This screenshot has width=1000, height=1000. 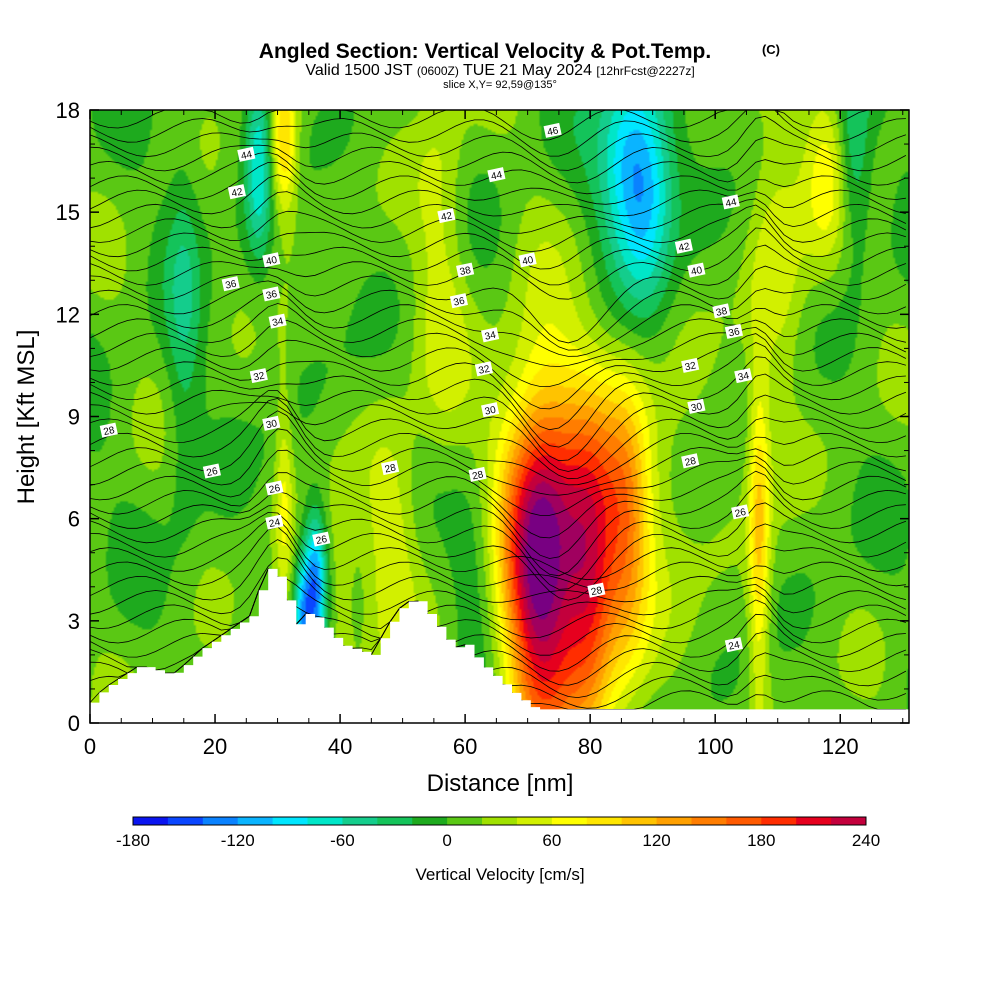 What do you see at coordinates (446, 840) in the screenshot?
I see `colorbar-tick-label: 0` at bounding box center [446, 840].